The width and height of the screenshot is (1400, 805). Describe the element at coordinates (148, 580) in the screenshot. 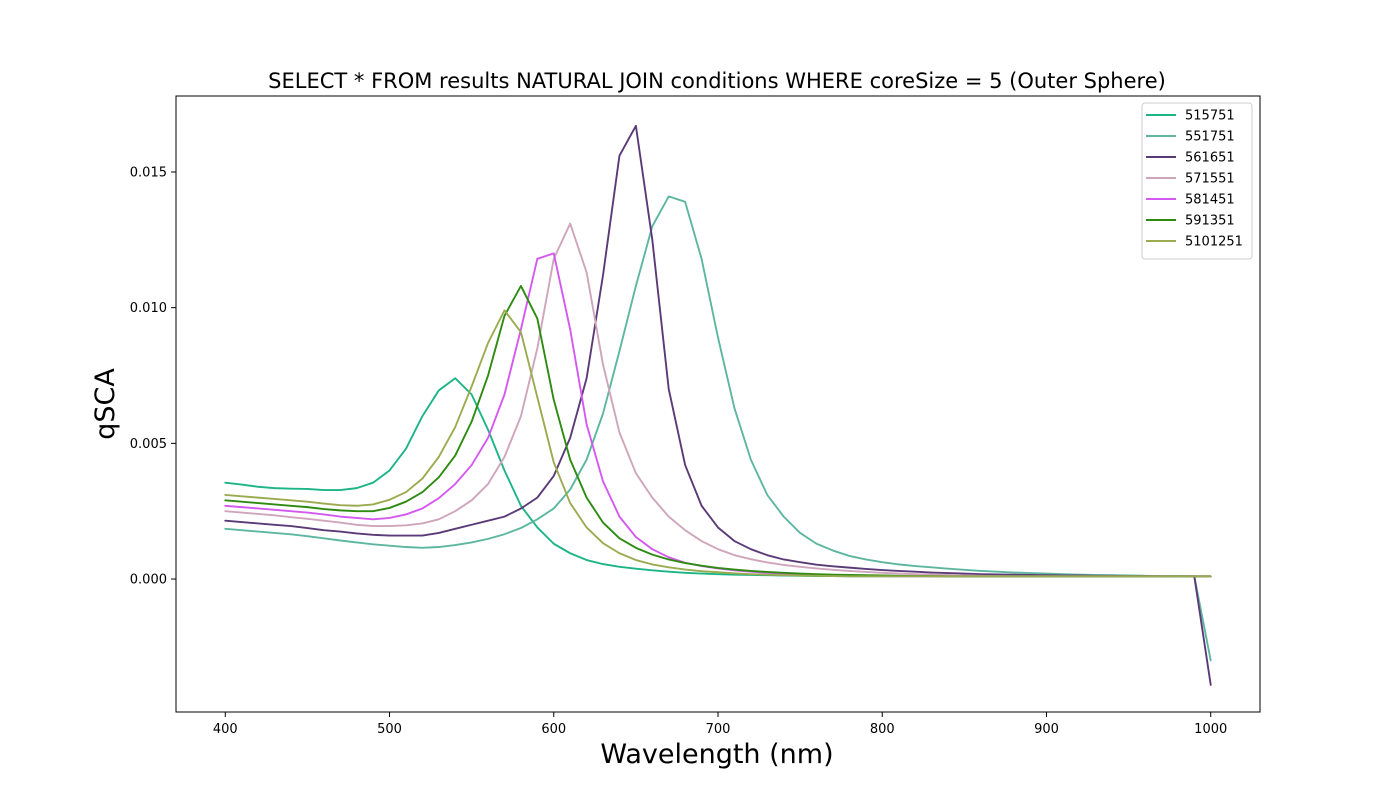

I see `y-tick-label: 0.000` at that location.